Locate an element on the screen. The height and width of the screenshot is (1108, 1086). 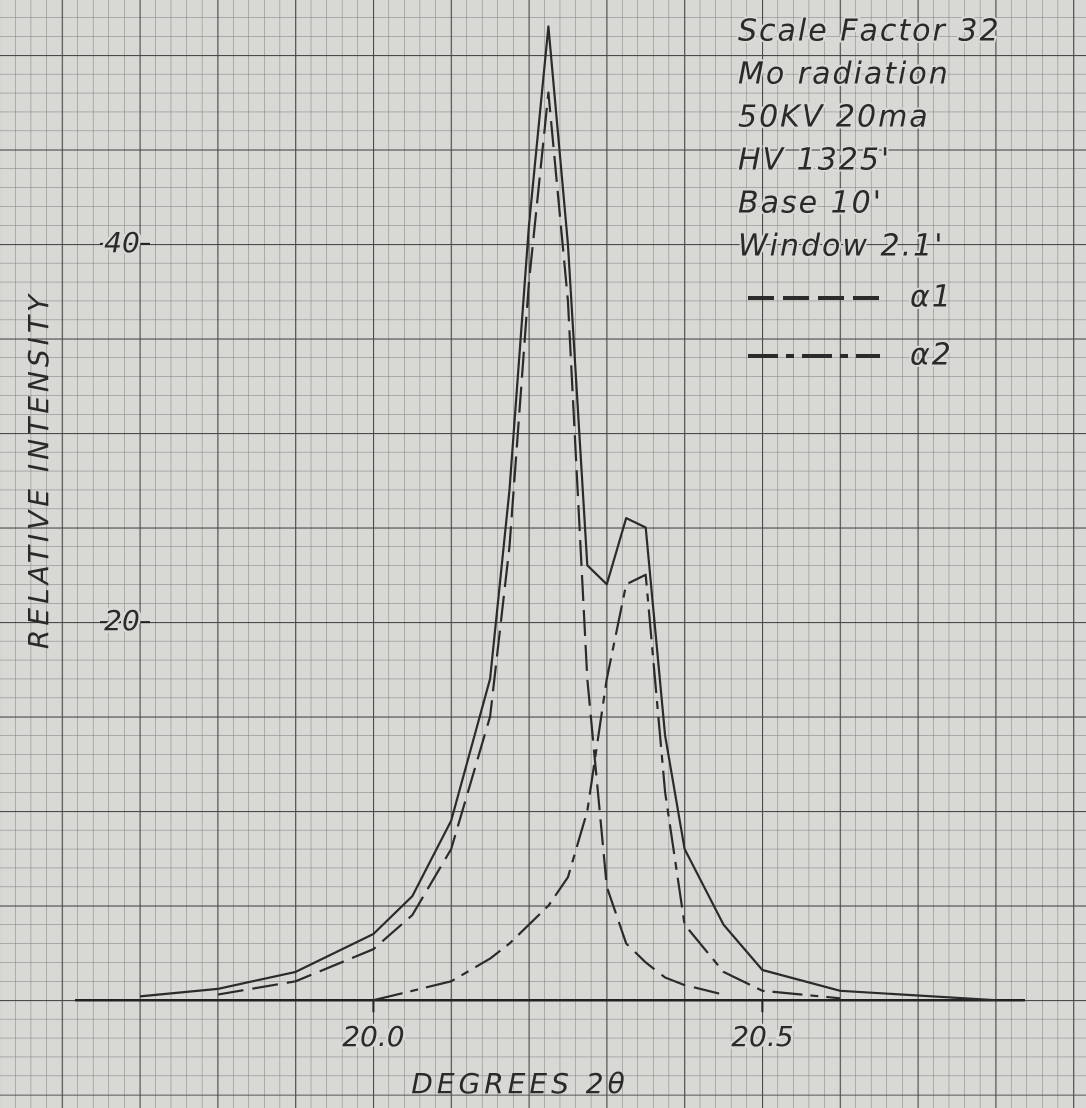
annotation: Scale Factor 32 is located at coordinates (869, 31).